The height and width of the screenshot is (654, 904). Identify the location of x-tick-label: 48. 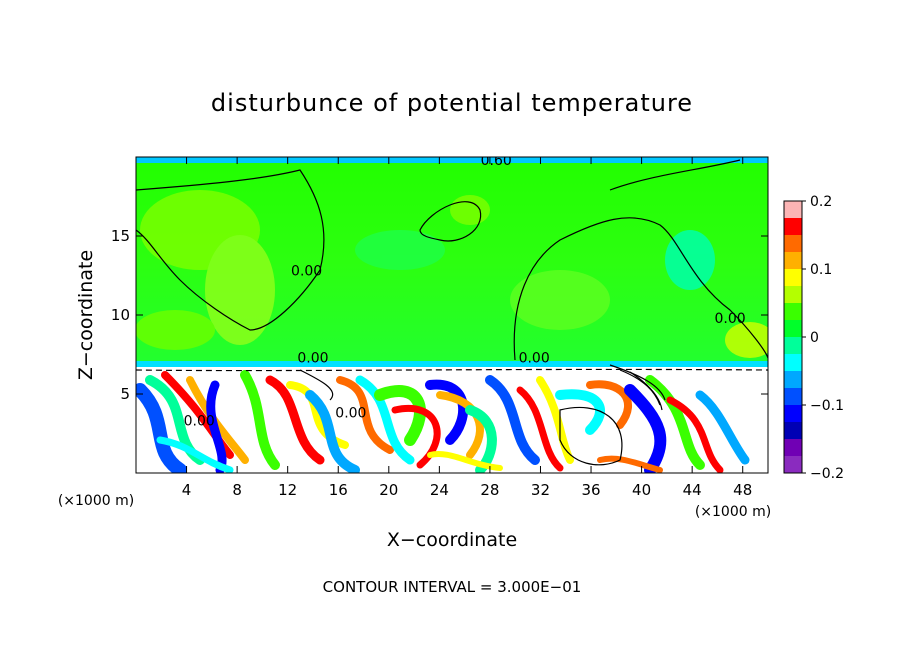
(742, 490).